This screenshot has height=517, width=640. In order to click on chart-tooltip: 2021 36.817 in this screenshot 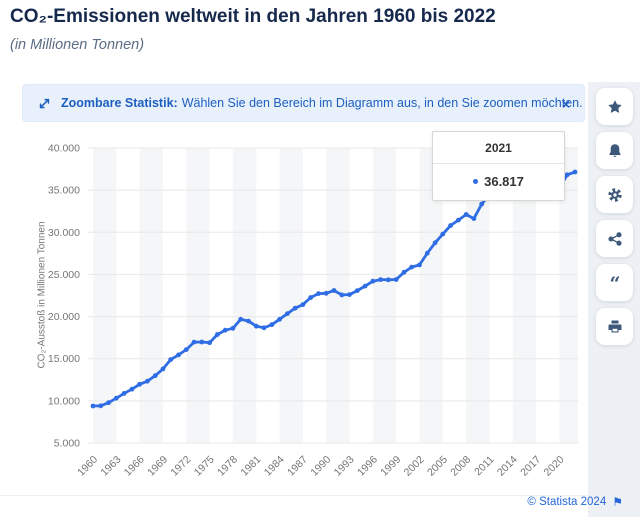, I will do `click(498, 166)`.